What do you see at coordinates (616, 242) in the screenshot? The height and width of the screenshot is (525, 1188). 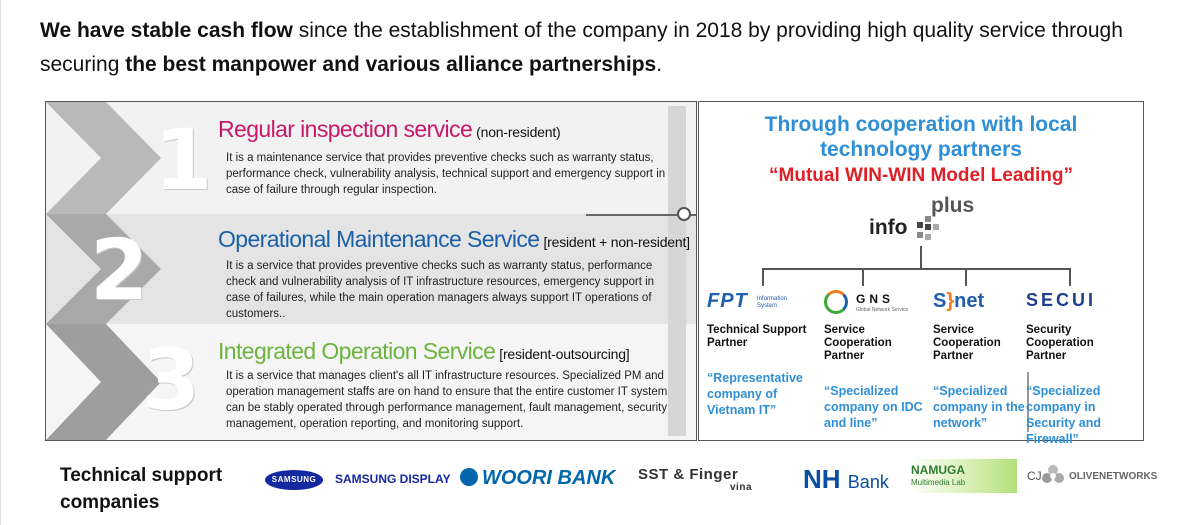 I see `service-qualifier-2: [resident + non-resident]` at bounding box center [616, 242].